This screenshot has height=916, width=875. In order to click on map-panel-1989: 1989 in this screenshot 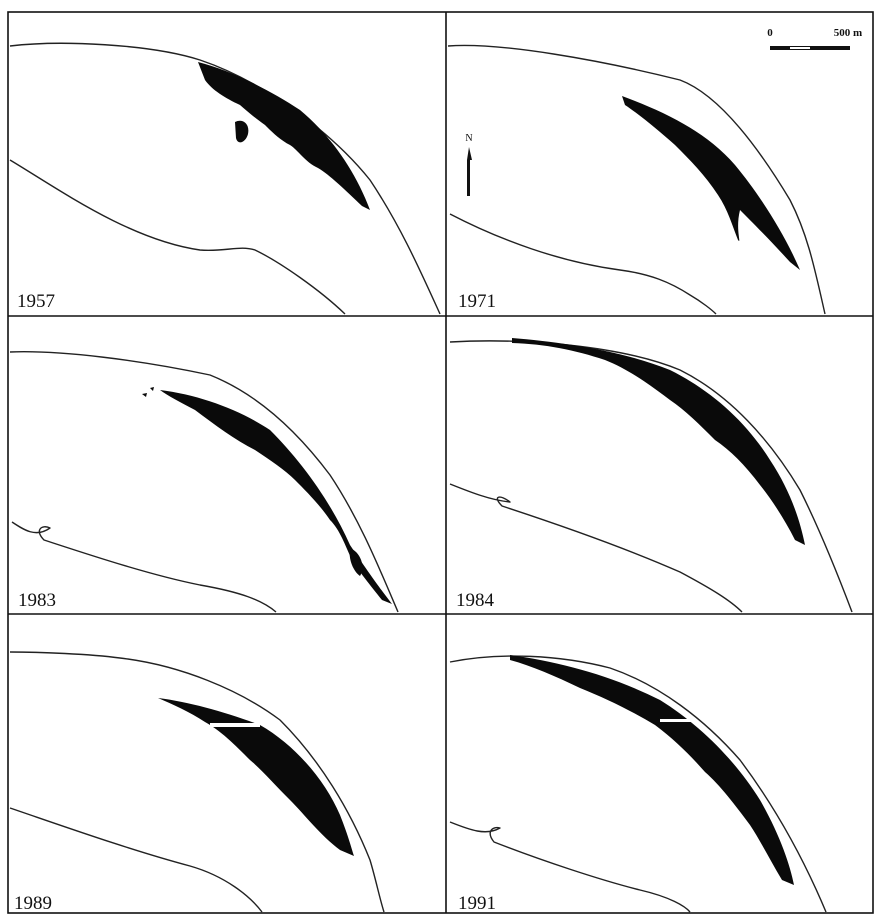, I will do `click(197, 782)`.